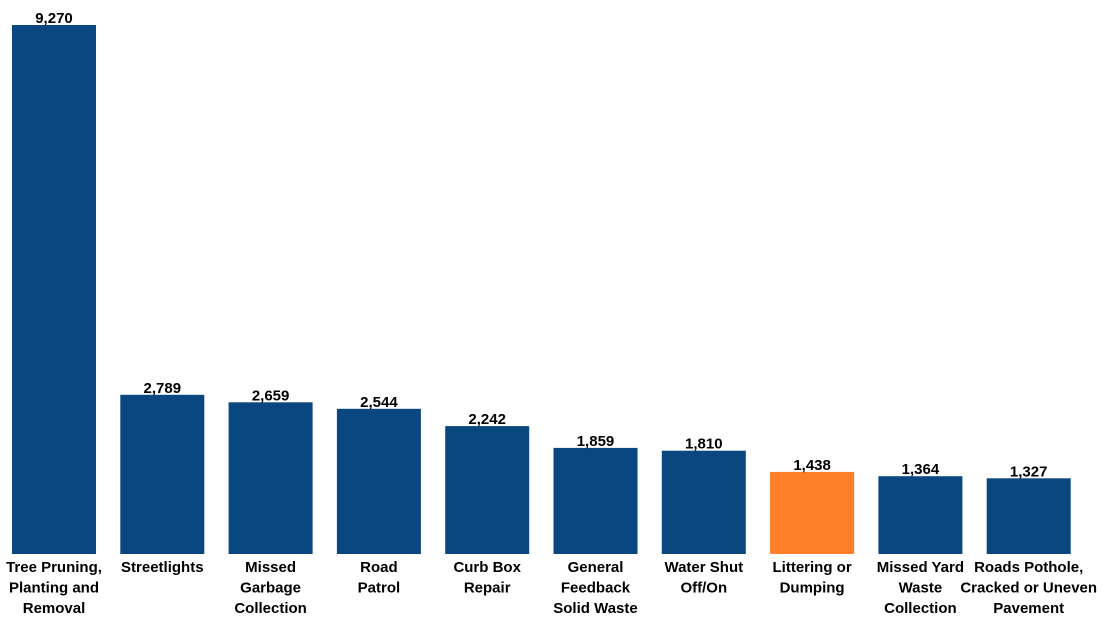 This screenshot has width=1118, height=617. What do you see at coordinates (812, 465) in the screenshot?
I see `value-label-7: 1,438` at bounding box center [812, 465].